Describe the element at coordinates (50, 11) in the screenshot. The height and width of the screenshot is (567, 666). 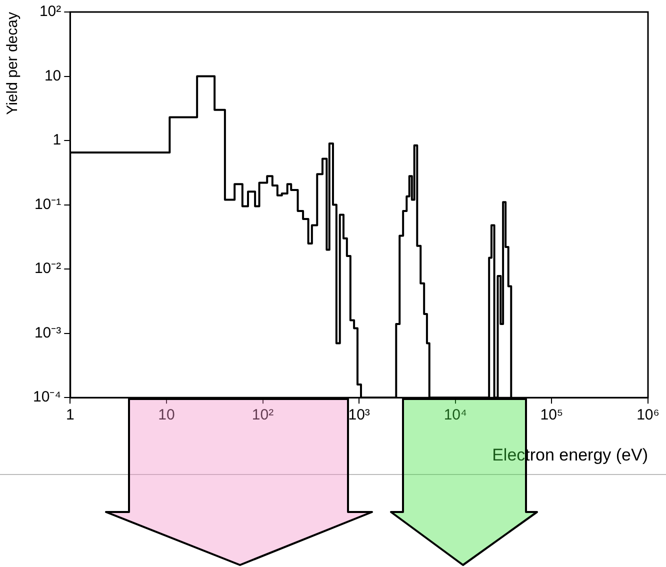
I see `y-tick-label: 10²` at that location.